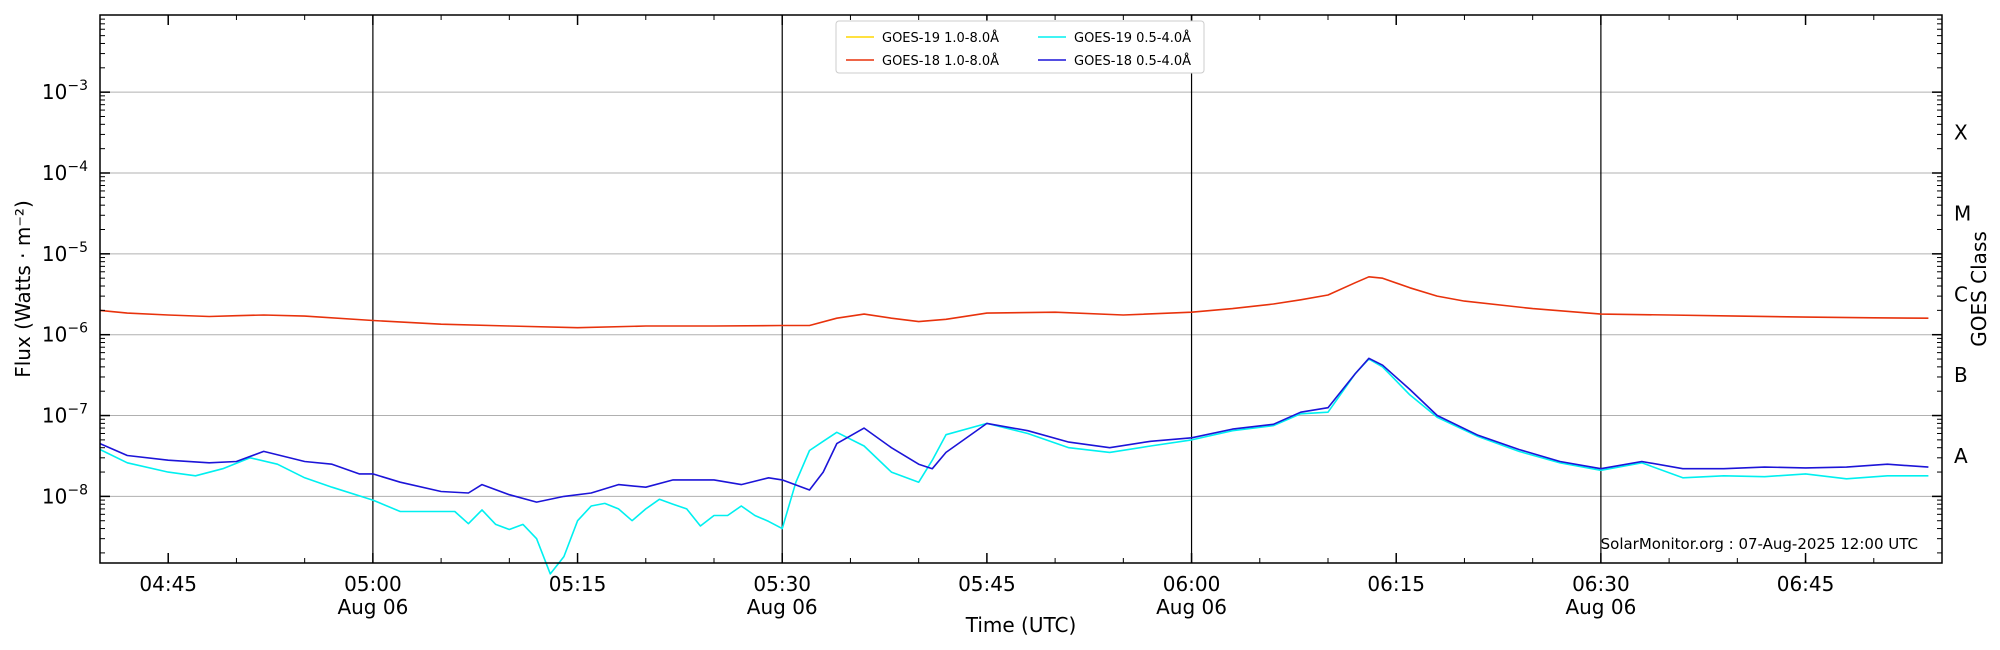 The width and height of the screenshot is (2000, 650). I want to click on y-tick-label: 10⁻⁷, so click(65, 415).